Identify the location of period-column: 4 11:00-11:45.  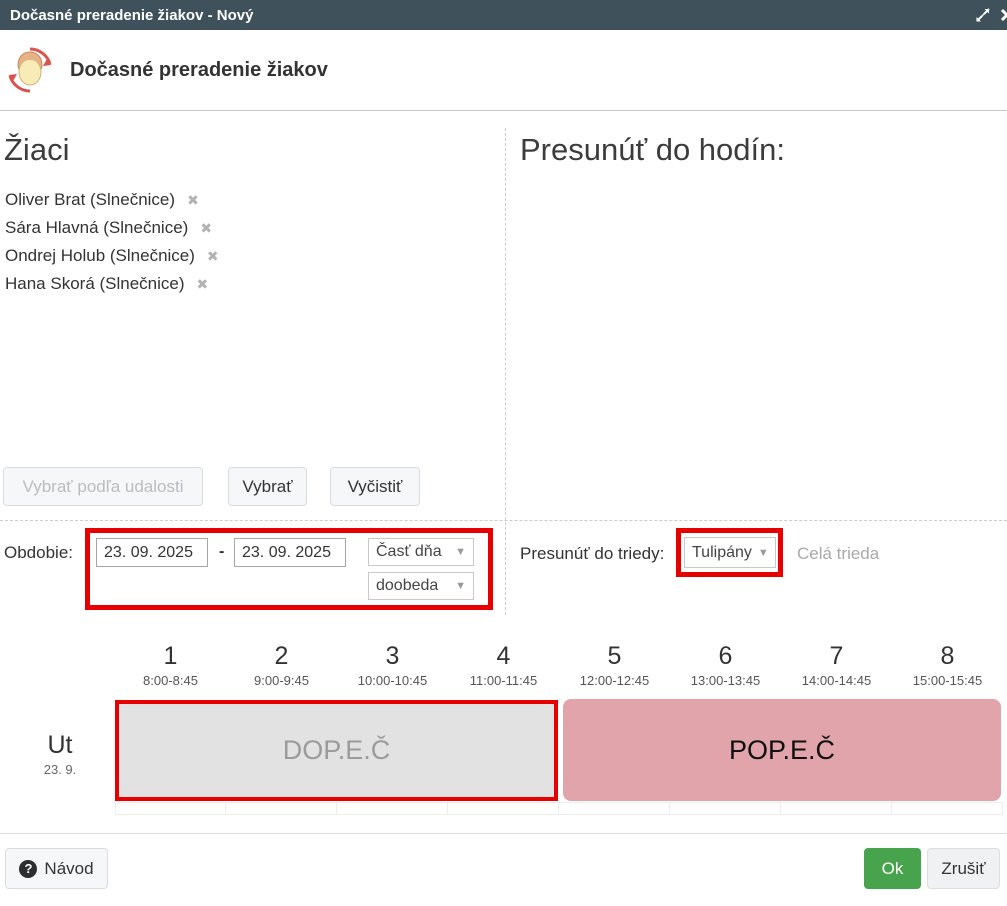
(503, 664).